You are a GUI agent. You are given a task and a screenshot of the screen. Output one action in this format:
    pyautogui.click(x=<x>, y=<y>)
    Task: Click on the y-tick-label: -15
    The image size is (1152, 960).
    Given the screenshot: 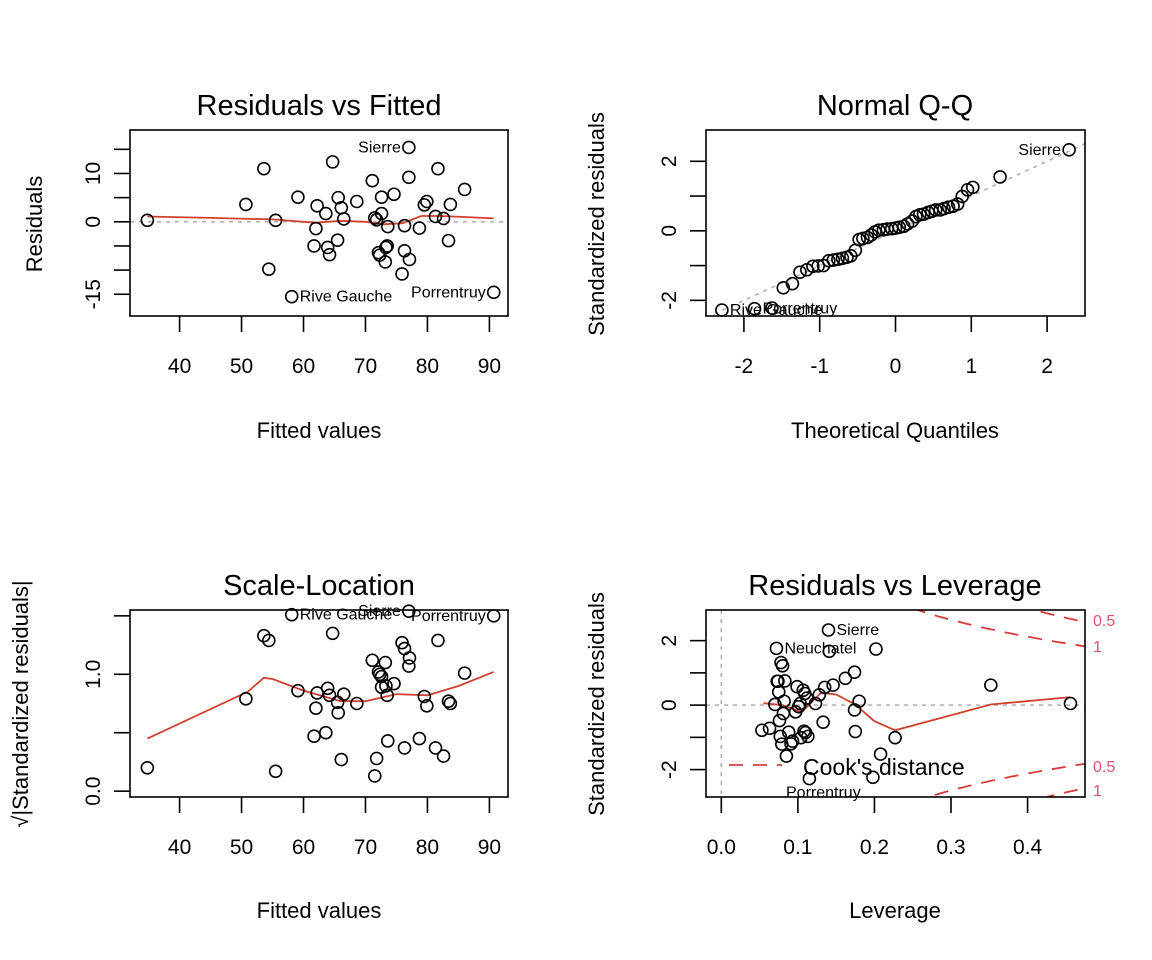 What is the action you would take?
    pyautogui.click(x=93, y=294)
    